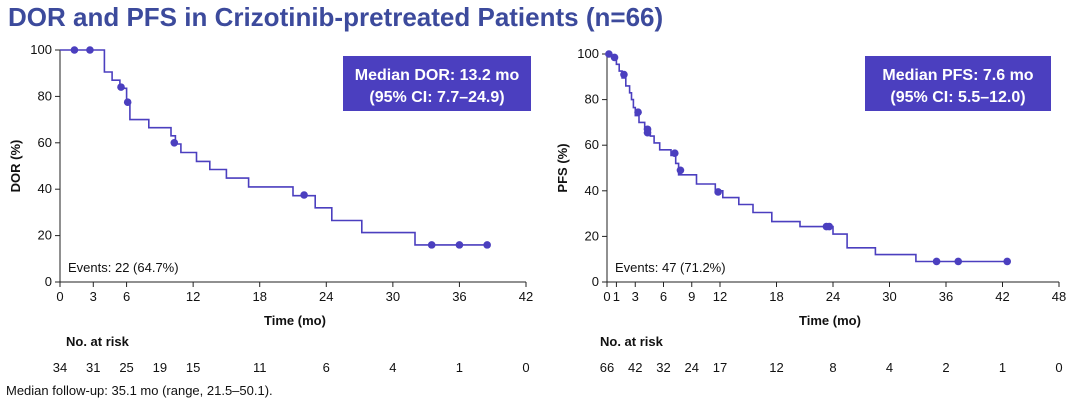  Describe the element at coordinates (670, 267) in the screenshot. I see `events-text: Events: 47 (71.2%)` at that location.